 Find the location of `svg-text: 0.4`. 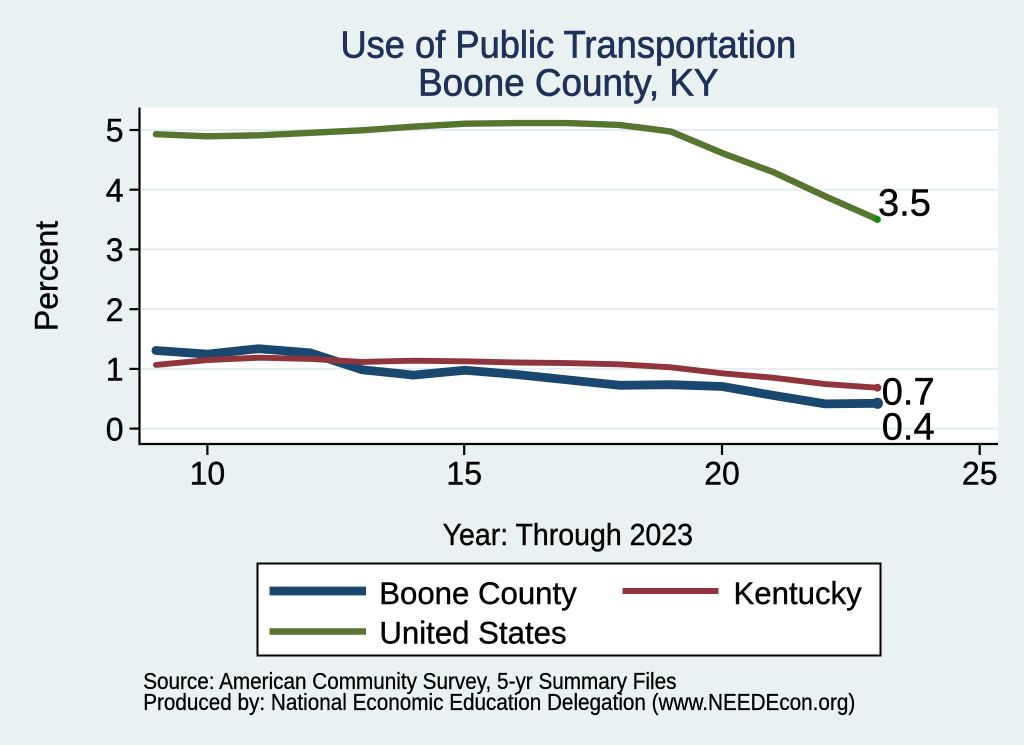

svg-text: 0.4 is located at coordinates (908, 428).